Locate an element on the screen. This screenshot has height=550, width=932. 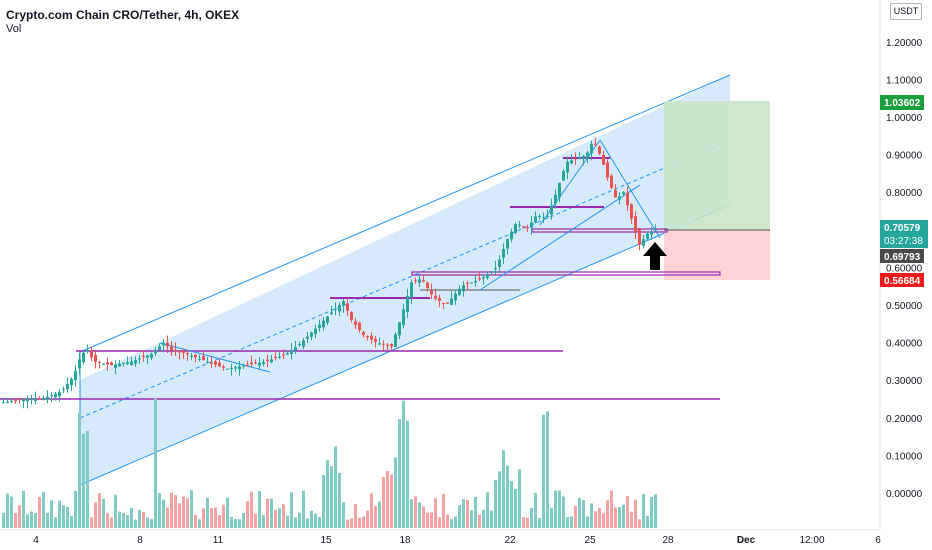
price-tick-label: 0.50000 is located at coordinates (904, 306).